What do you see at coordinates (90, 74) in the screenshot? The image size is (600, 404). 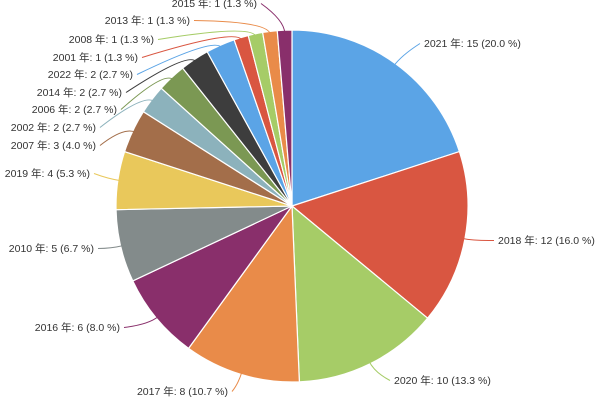 I see `slice-label: 2022 年: 2 (2.7 %)` at bounding box center [90, 74].